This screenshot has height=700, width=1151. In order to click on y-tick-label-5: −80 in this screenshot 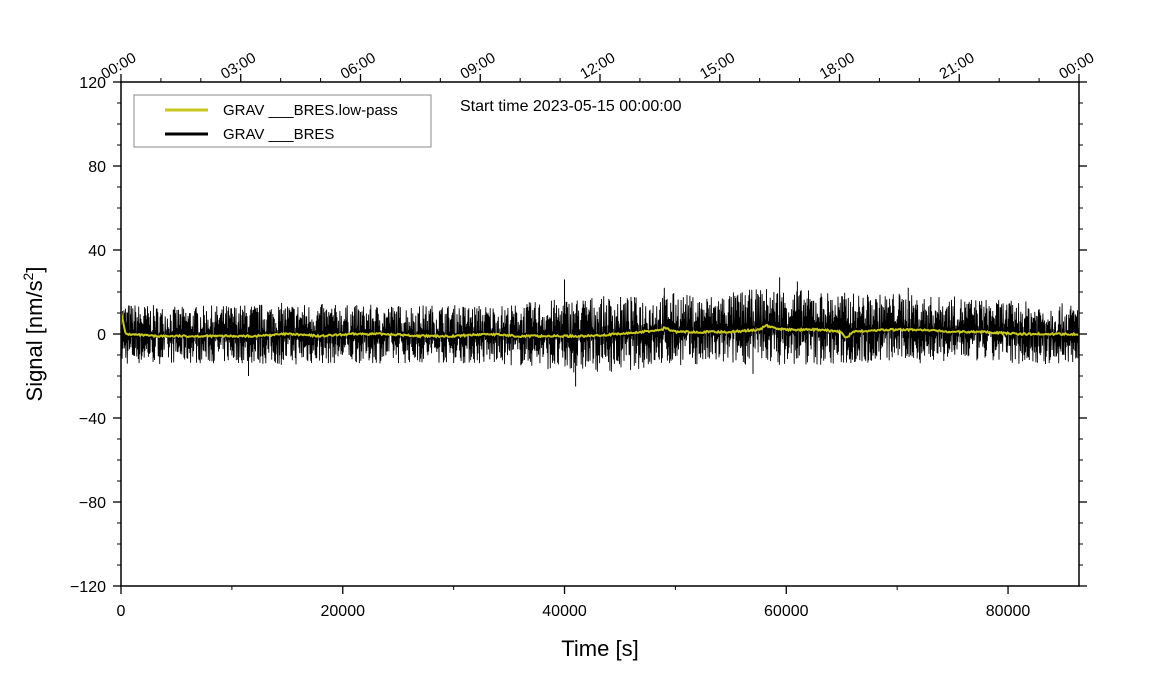, I will do `click(92, 503)`.